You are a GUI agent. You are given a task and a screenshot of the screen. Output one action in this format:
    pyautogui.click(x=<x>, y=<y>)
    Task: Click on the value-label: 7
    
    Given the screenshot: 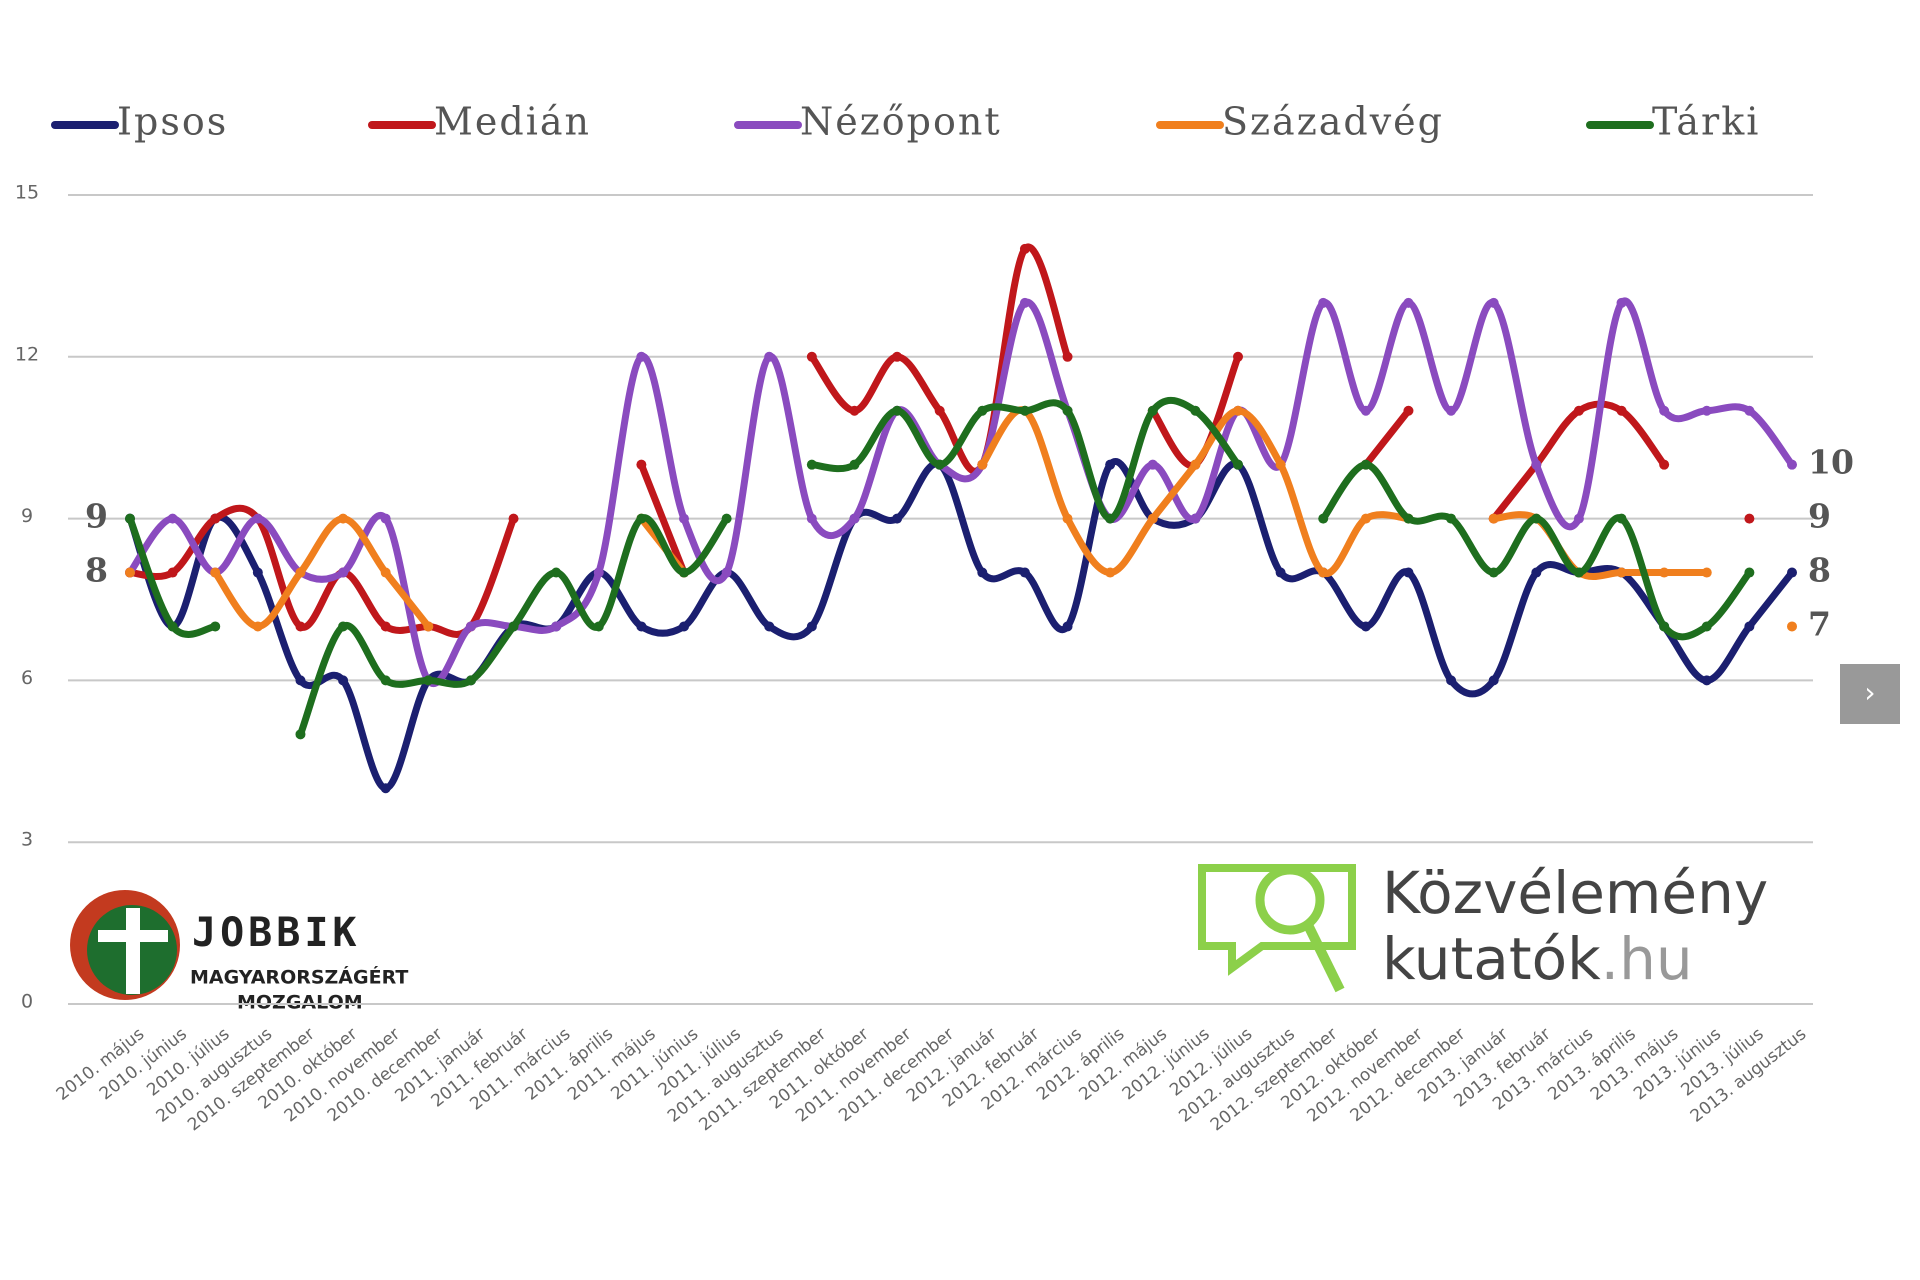 What is the action you would take?
    pyautogui.click(x=1819, y=623)
    